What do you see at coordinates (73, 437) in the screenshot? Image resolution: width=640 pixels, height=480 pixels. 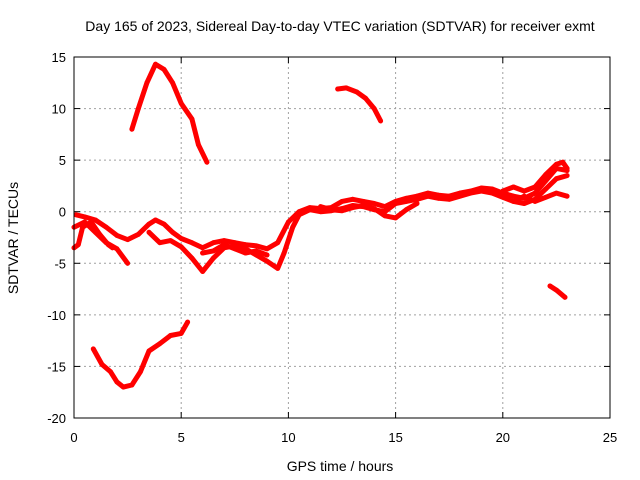 I see `x-tick-label: 0` at bounding box center [73, 437].